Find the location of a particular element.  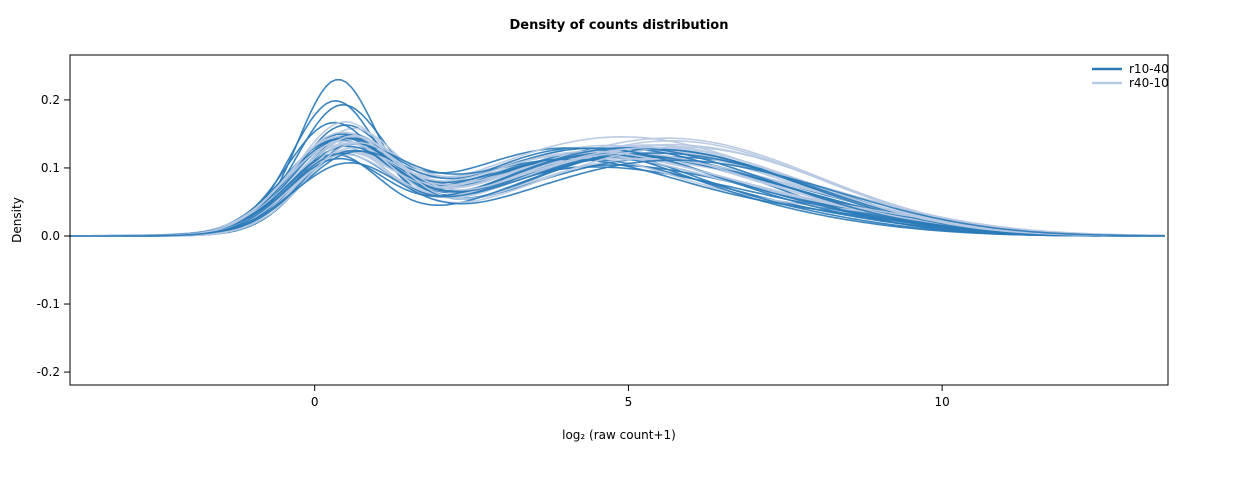

chart-title: Density of counts distribution is located at coordinates (619, 25).